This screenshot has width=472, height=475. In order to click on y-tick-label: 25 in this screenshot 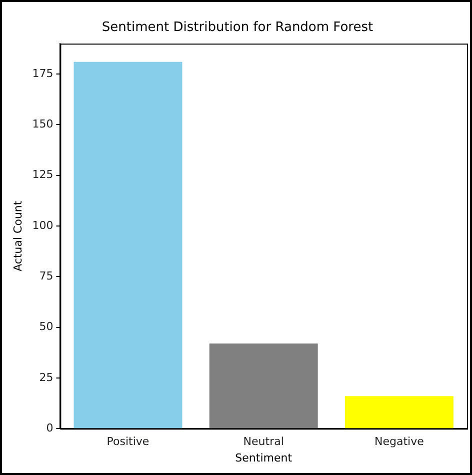, I will do `click(46, 377)`.